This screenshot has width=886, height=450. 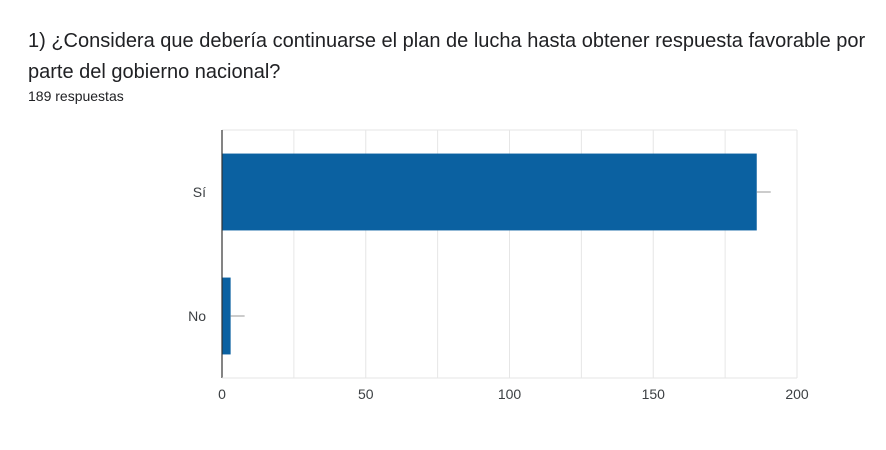 I want to click on x-tick-label: 200, so click(x=797, y=394).